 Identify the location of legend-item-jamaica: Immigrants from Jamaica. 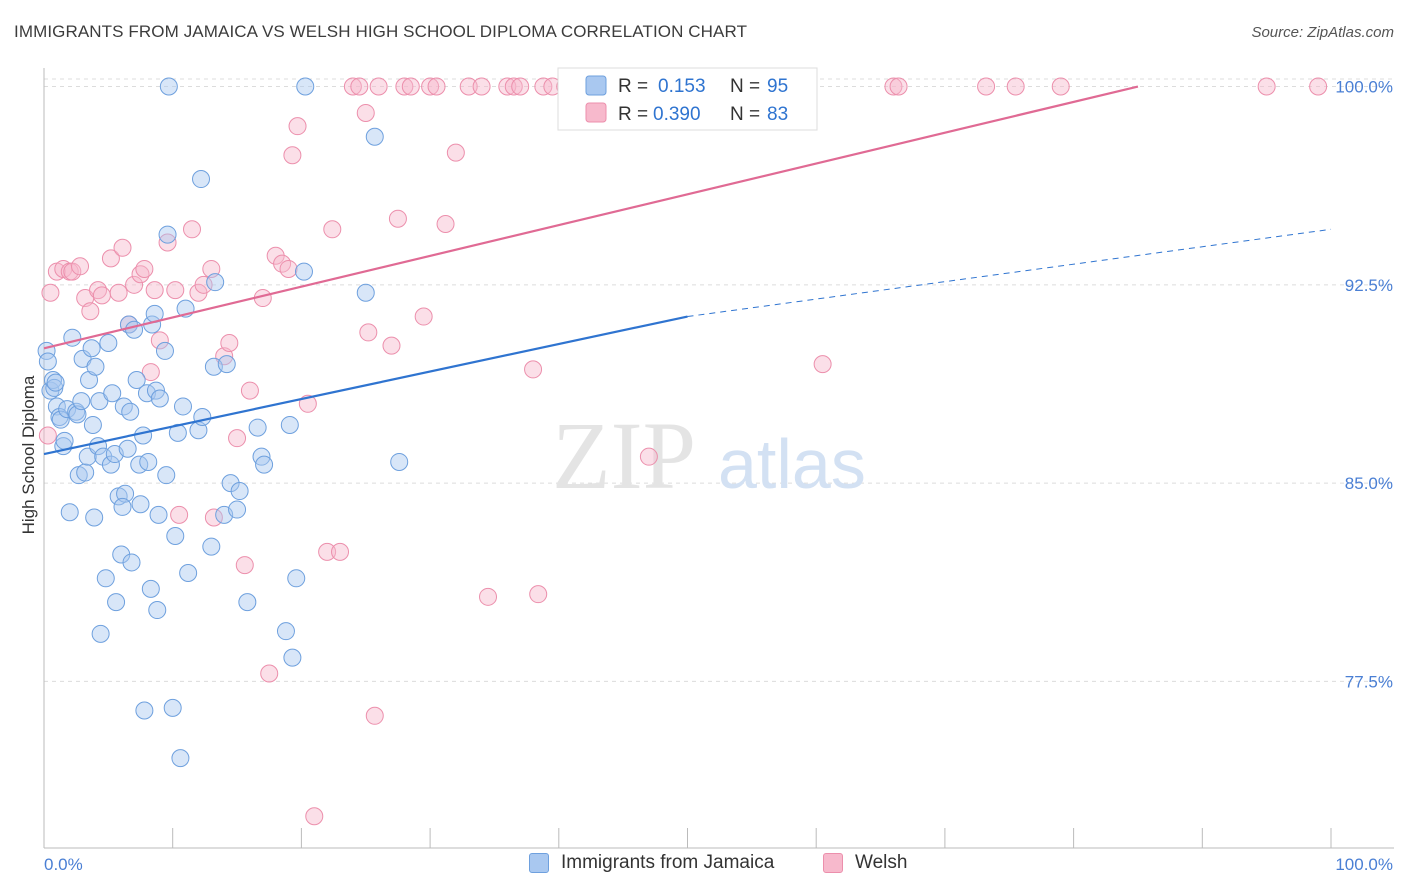
(651, 863).